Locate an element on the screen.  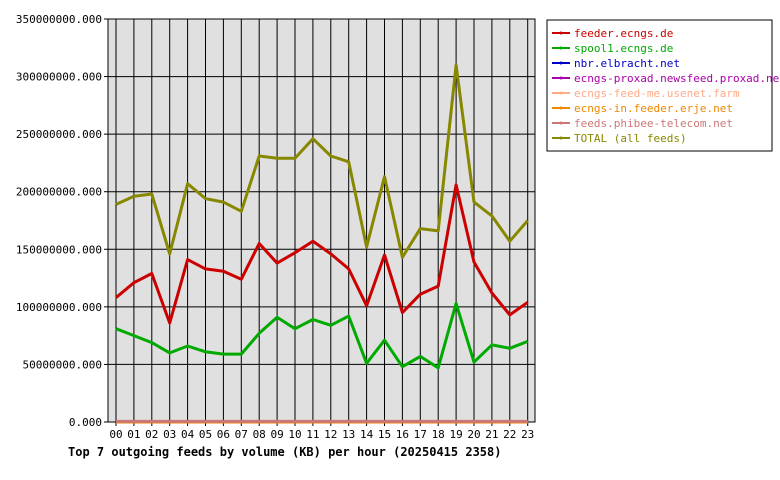
x-tick-label: 05 is located at coordinates (205, 434).